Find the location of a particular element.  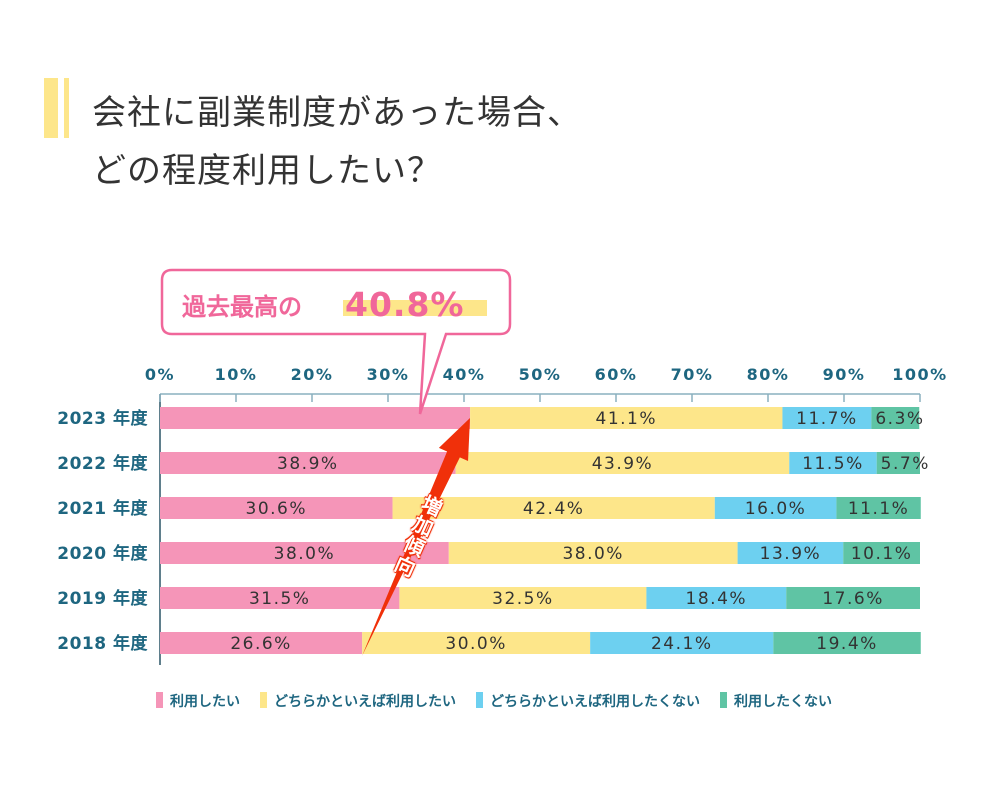

data-label: 17.6% is located at coordinates (853, 599).